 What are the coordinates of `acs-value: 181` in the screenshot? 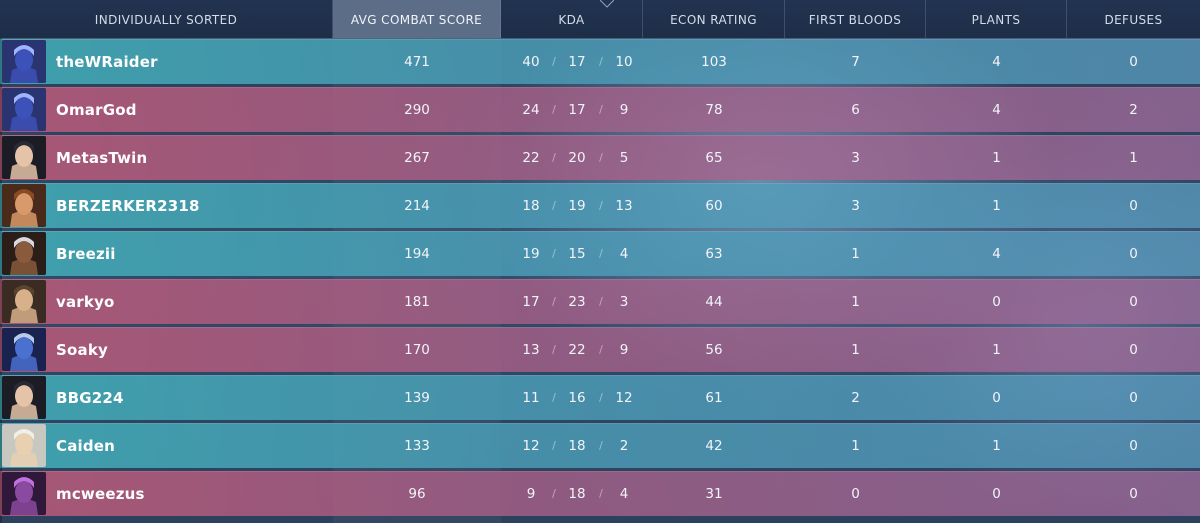 It's located at (417, 302).